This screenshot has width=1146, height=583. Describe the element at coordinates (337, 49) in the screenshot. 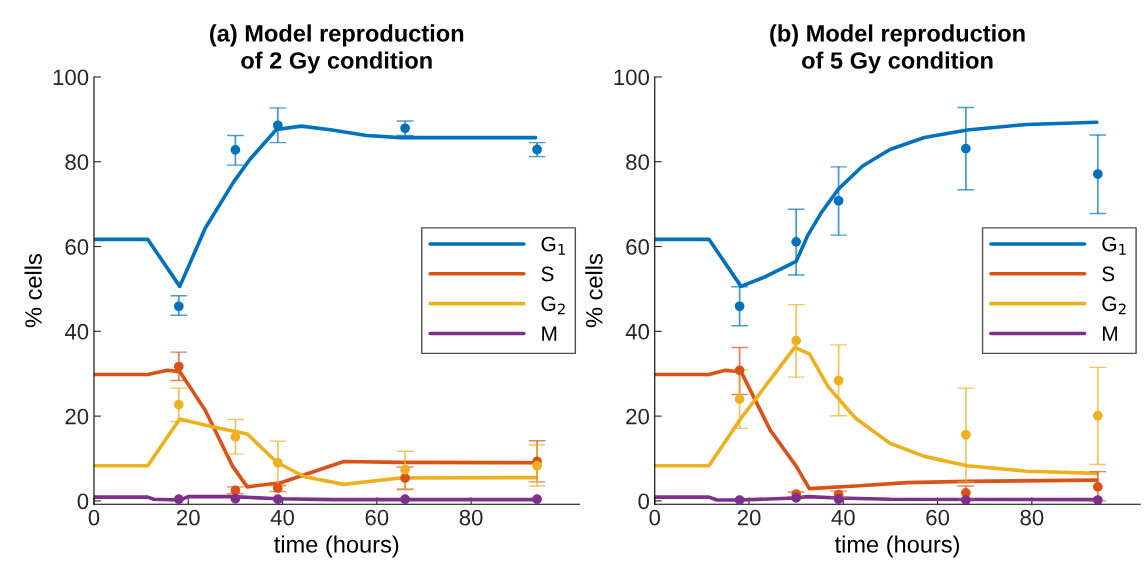

I see `chart-title: (a) Model reproduction of 2 Gy condition` at that location.